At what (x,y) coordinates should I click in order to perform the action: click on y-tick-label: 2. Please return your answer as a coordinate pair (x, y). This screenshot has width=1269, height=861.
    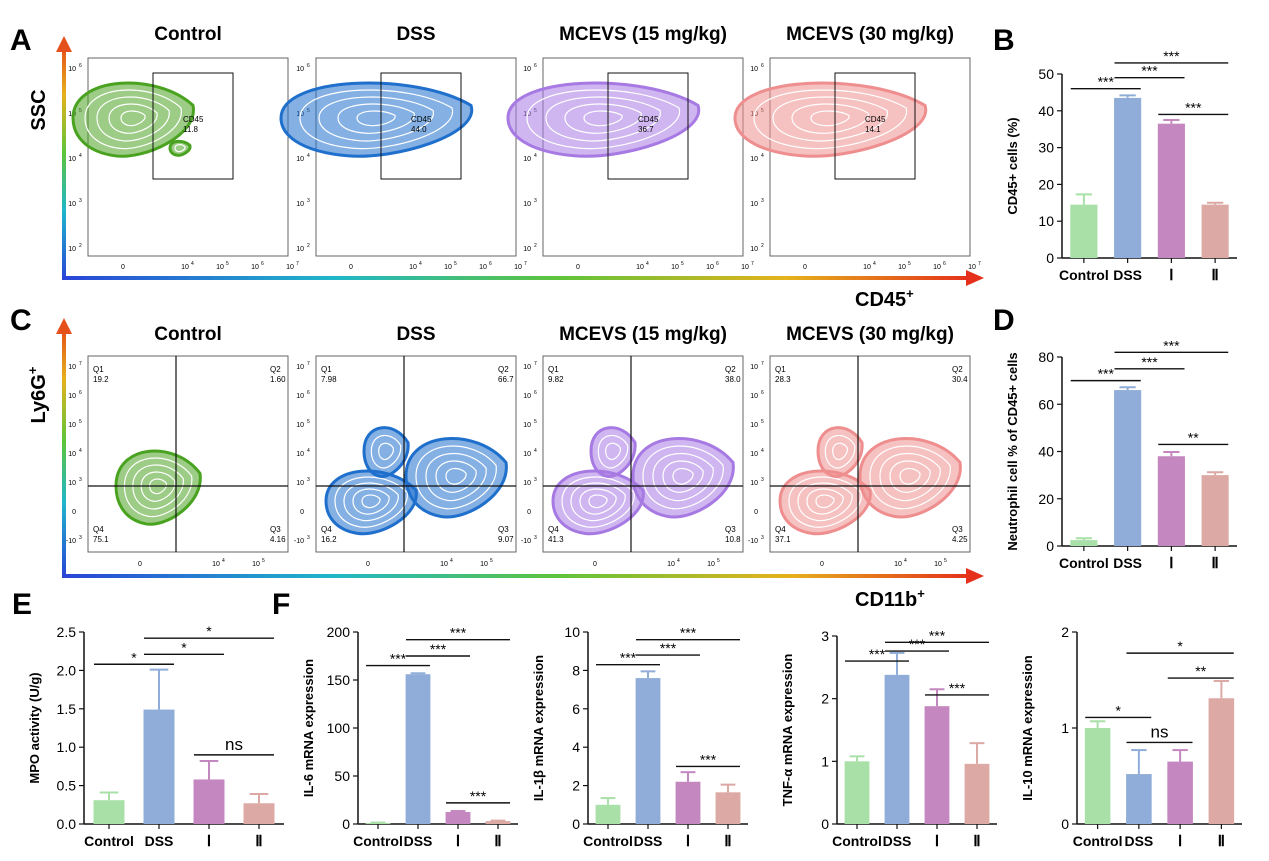
    Looking at the image, I should click on (1065, 632).